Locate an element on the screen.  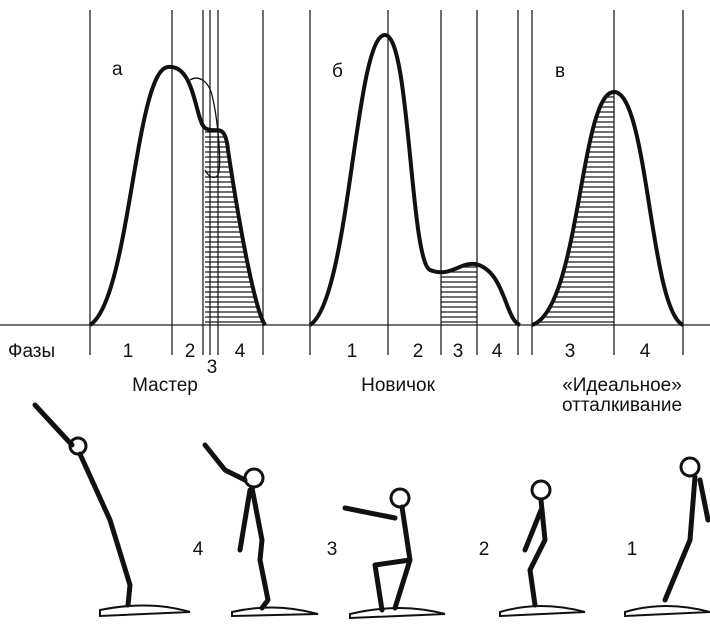
caption: Мастер is located at coordinates (165, 385).